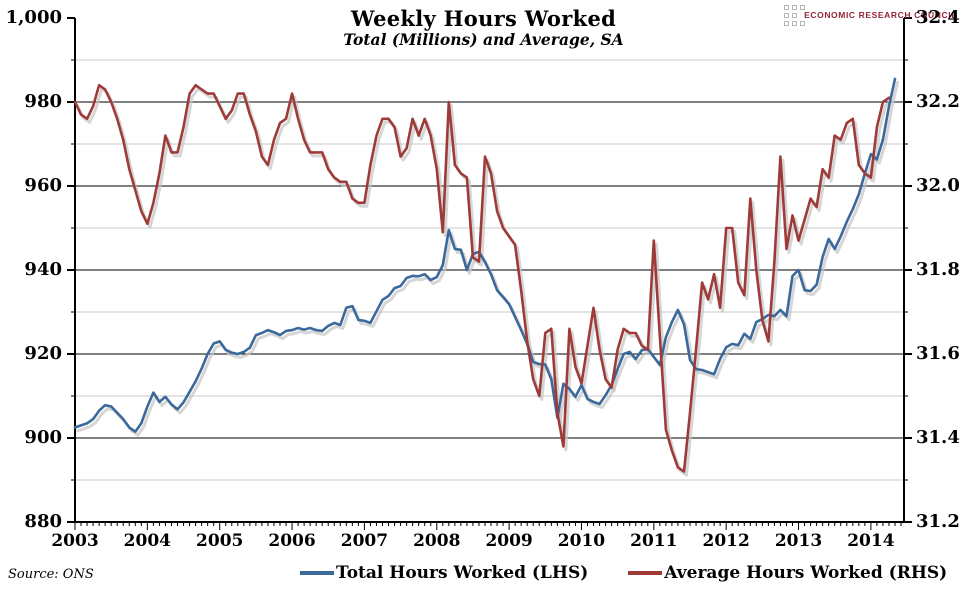 This screenshot has height=590, width=967. I want to click on x-axis-year-label: 2009, so click(509, 541).